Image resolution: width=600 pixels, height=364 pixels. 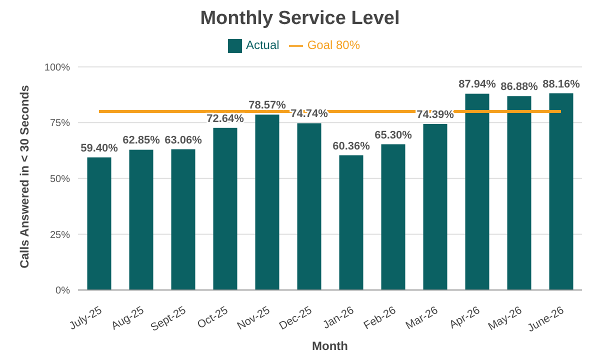 I want to click on data-label: 88.16%, so click(x=561, y=84).